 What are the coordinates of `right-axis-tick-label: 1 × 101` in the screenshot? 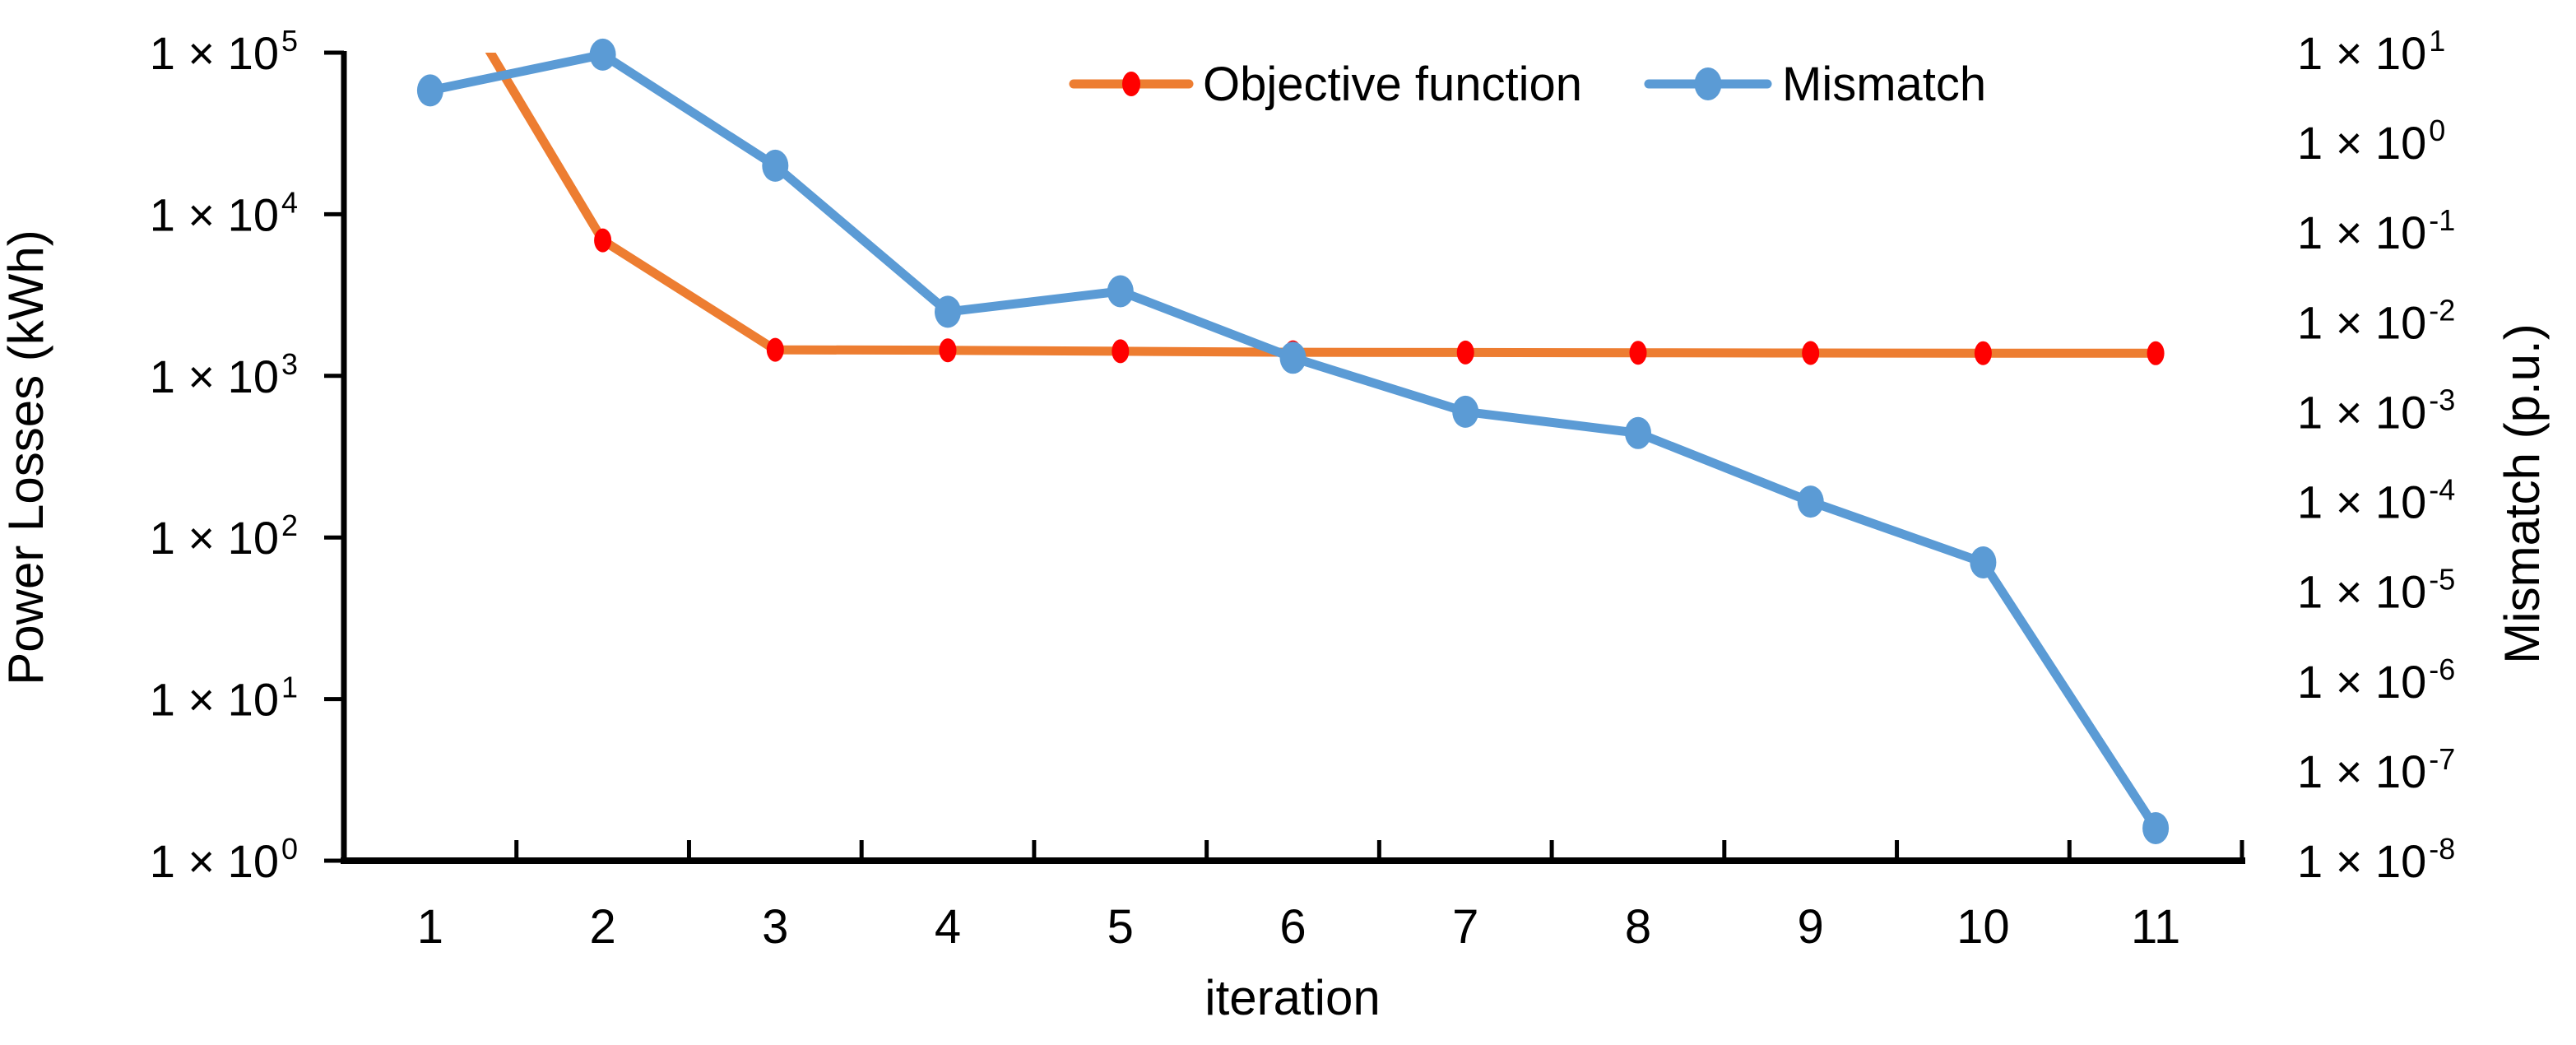 It's located at (2371, 51).